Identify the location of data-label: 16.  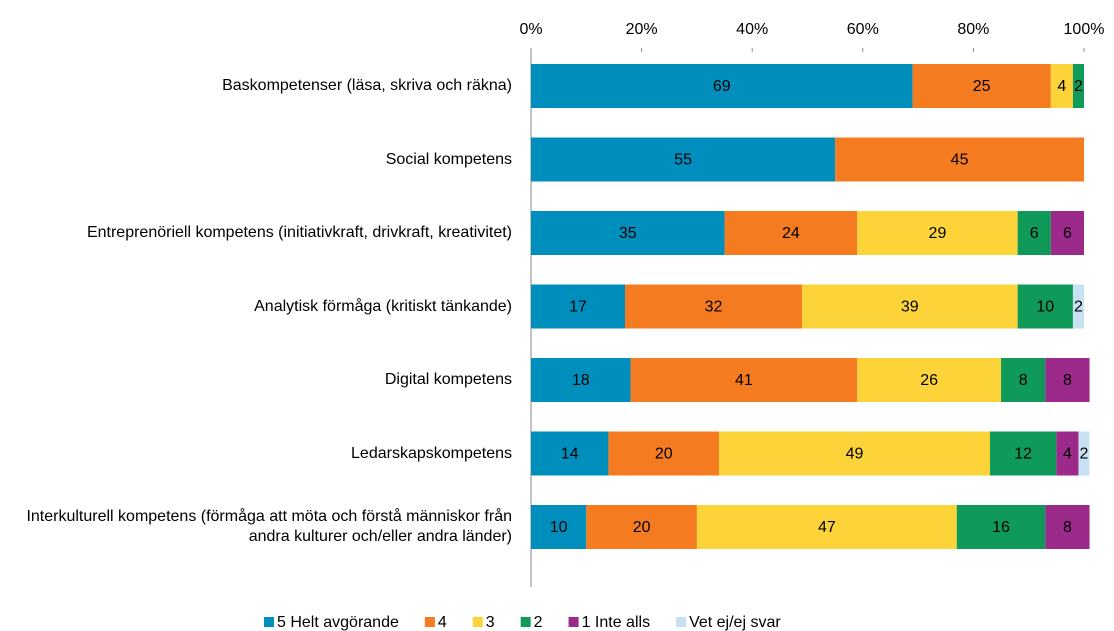
(1001, 527).